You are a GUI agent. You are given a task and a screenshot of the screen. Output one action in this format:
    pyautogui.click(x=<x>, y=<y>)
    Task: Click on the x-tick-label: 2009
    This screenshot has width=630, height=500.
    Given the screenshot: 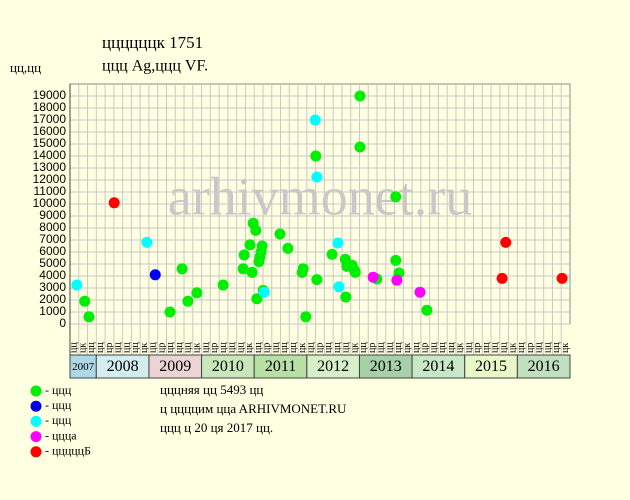 What is the action you would take?
    pyautogui.click(x=175, y=366)
    